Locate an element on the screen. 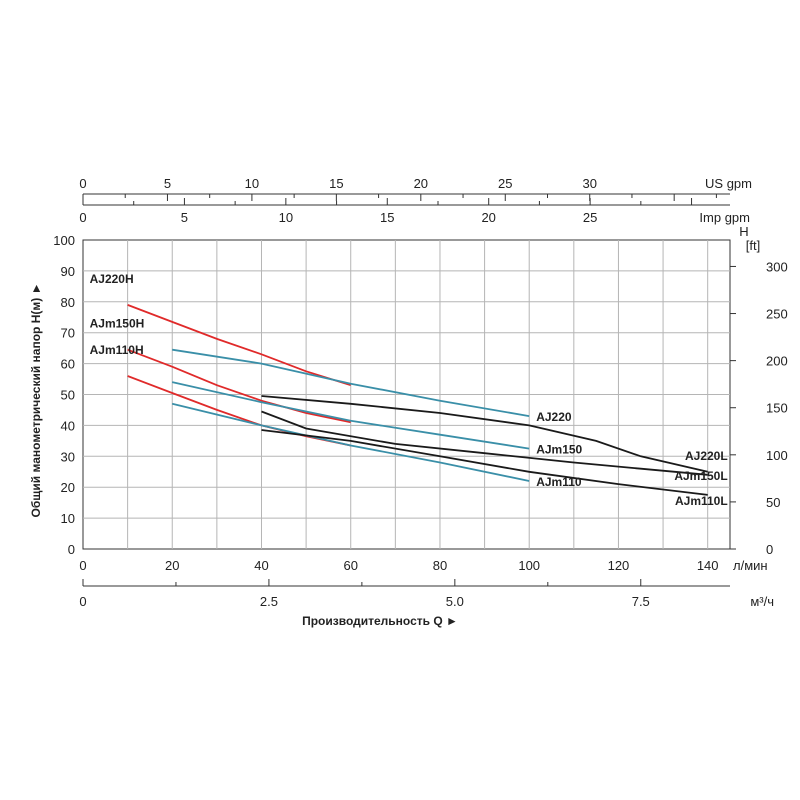 The width and height of the screenshot is (800, 800). y-tick-label: 10 is located at coordinates (68, 518).